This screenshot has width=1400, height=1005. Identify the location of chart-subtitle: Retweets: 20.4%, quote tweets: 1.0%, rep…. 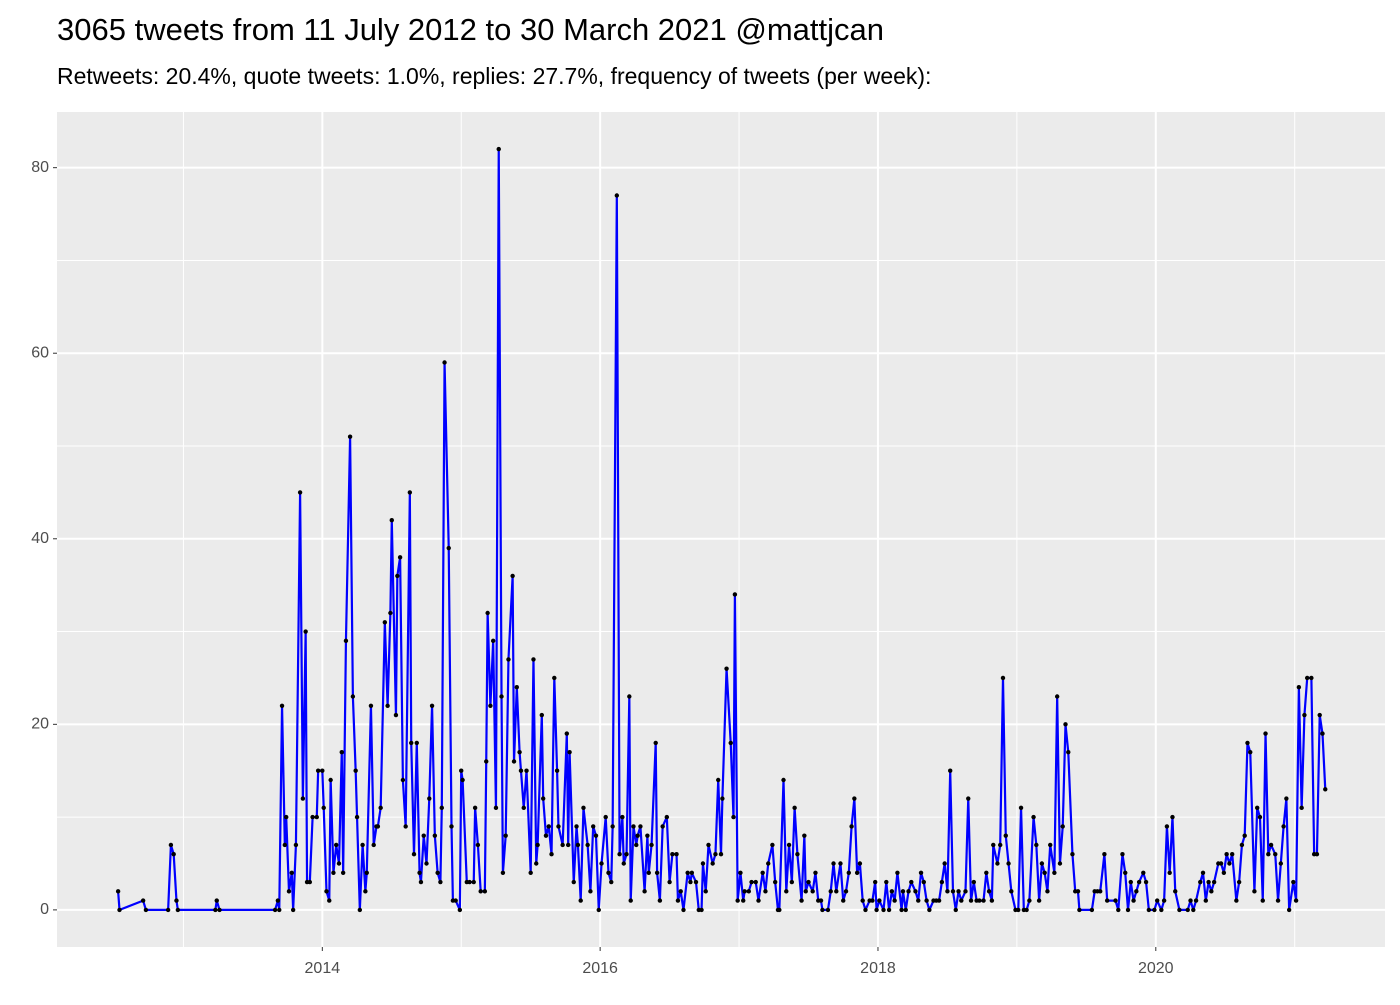
(494, 76).